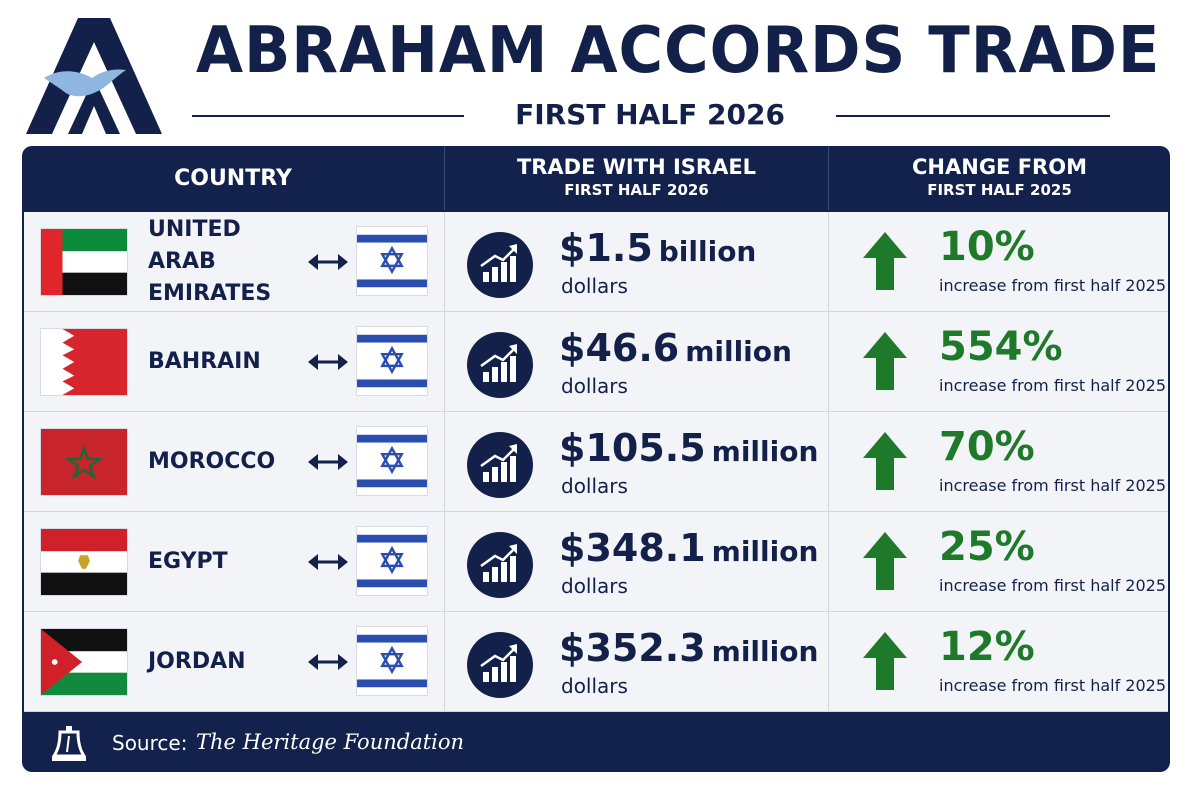  Describe the element at coordinates (197, 661) in the screenshot. I see `country-name-line1: JORDAN` at that location.